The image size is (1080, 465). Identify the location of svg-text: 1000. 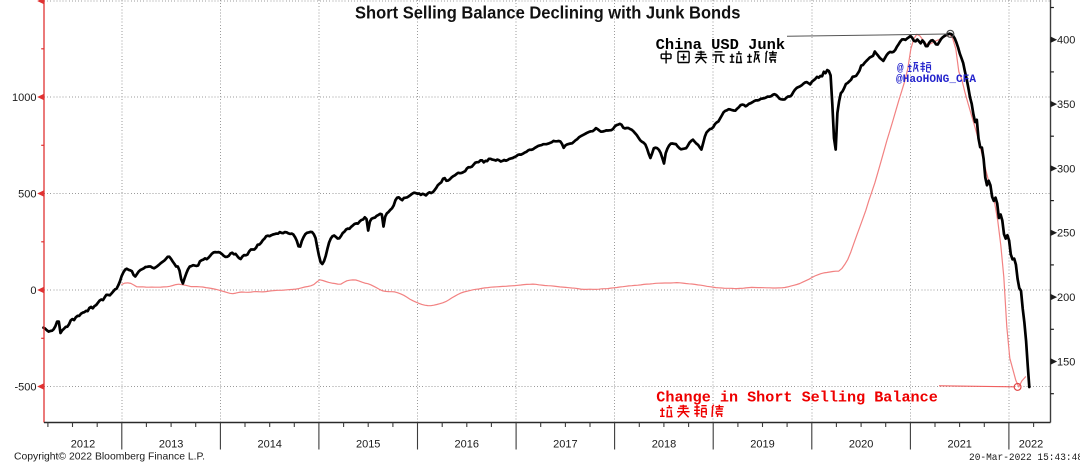
(24, 98).